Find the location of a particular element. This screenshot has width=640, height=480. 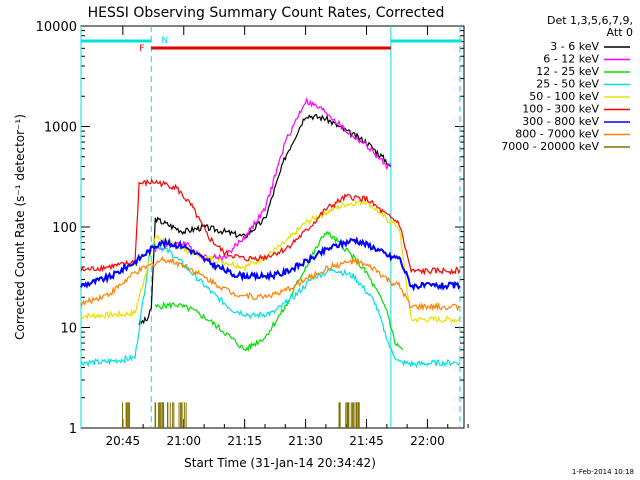

y-tick-label: 100 is located at coordinates (64, 228).